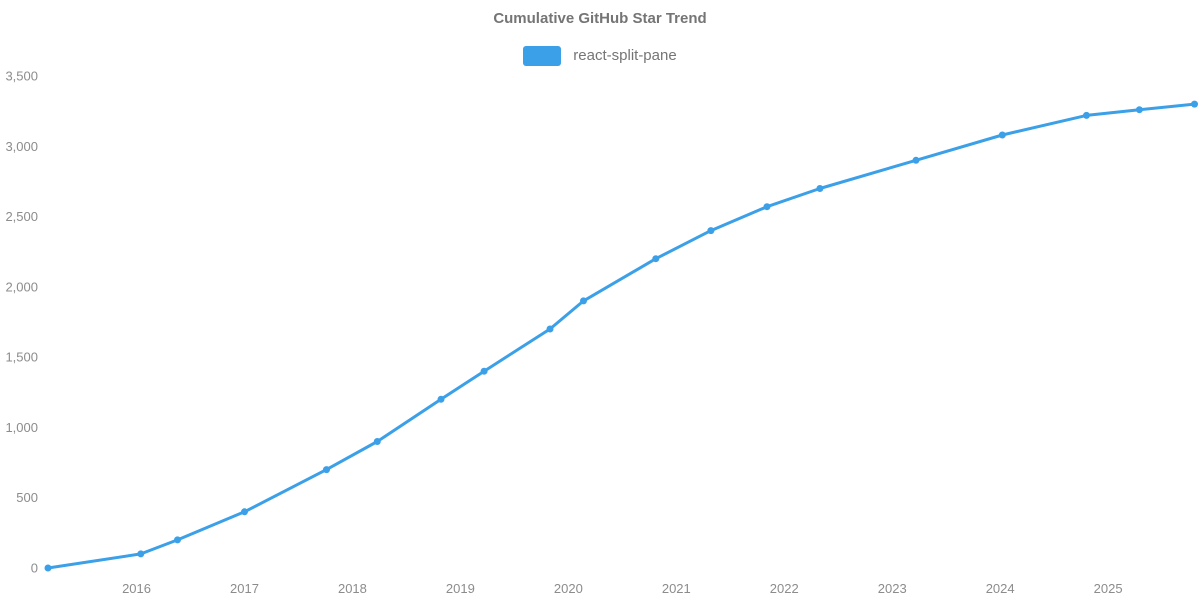 The height and width of the screenshot is (600, 1200). I want to click on legend-item-react-split-pane: react-split-pane, so click(600, 56).